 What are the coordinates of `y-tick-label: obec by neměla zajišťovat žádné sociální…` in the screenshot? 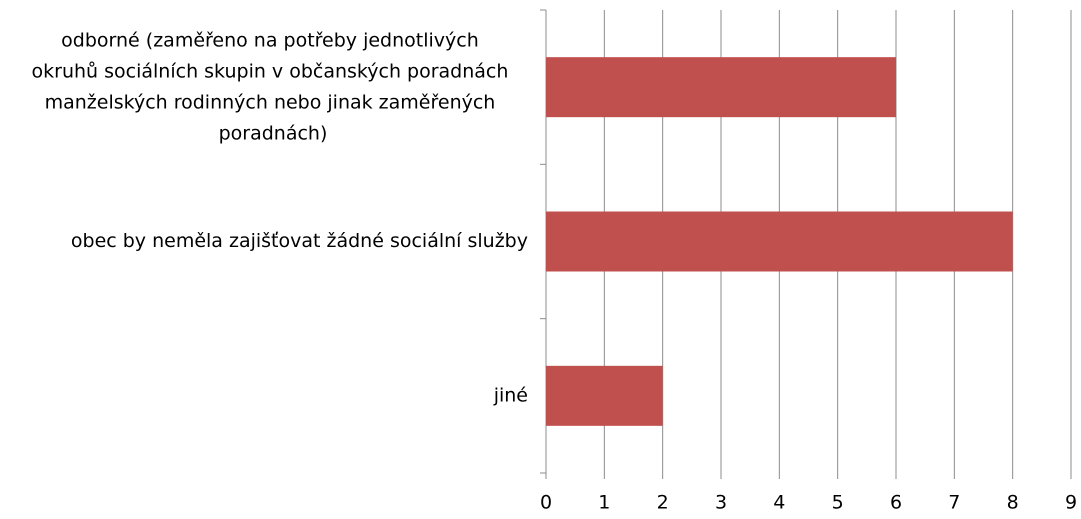 It's located at (299, 241).